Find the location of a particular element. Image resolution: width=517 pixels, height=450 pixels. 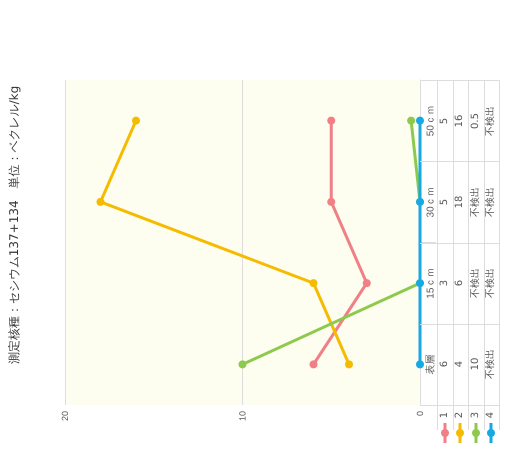

text: 測定核種：セシウム137+134 単位：ベクレル/kg is located at coordinates (14, 225).